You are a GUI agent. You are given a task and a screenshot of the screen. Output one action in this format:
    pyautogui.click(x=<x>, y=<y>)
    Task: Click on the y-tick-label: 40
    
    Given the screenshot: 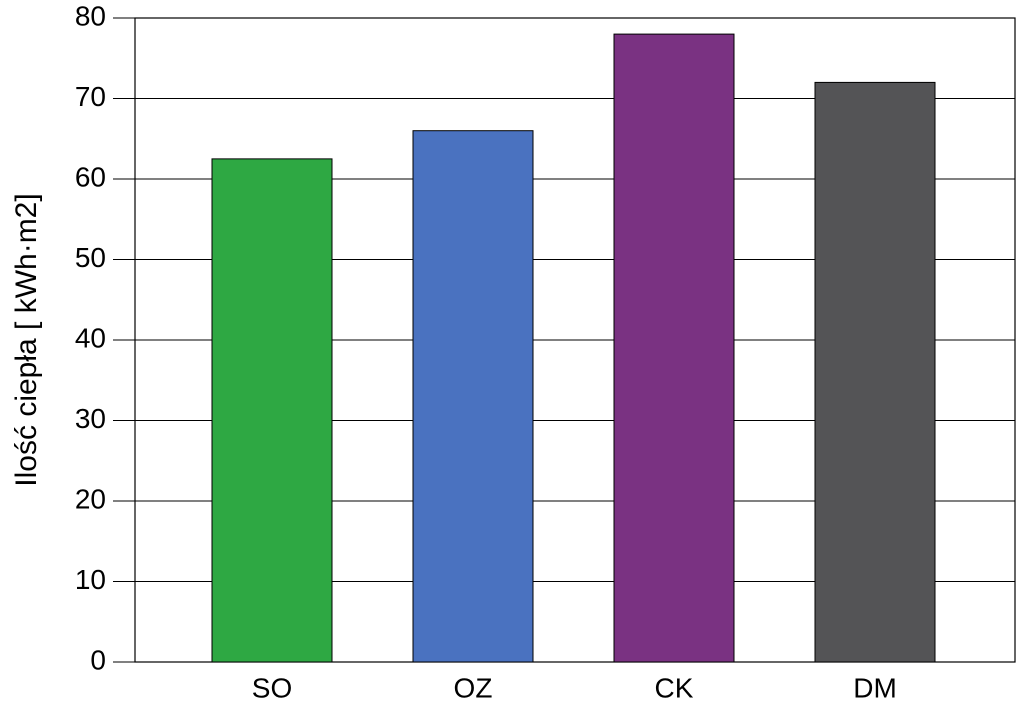 What is the action you would take?
    pyautogui.click(x=90, y=337)
    